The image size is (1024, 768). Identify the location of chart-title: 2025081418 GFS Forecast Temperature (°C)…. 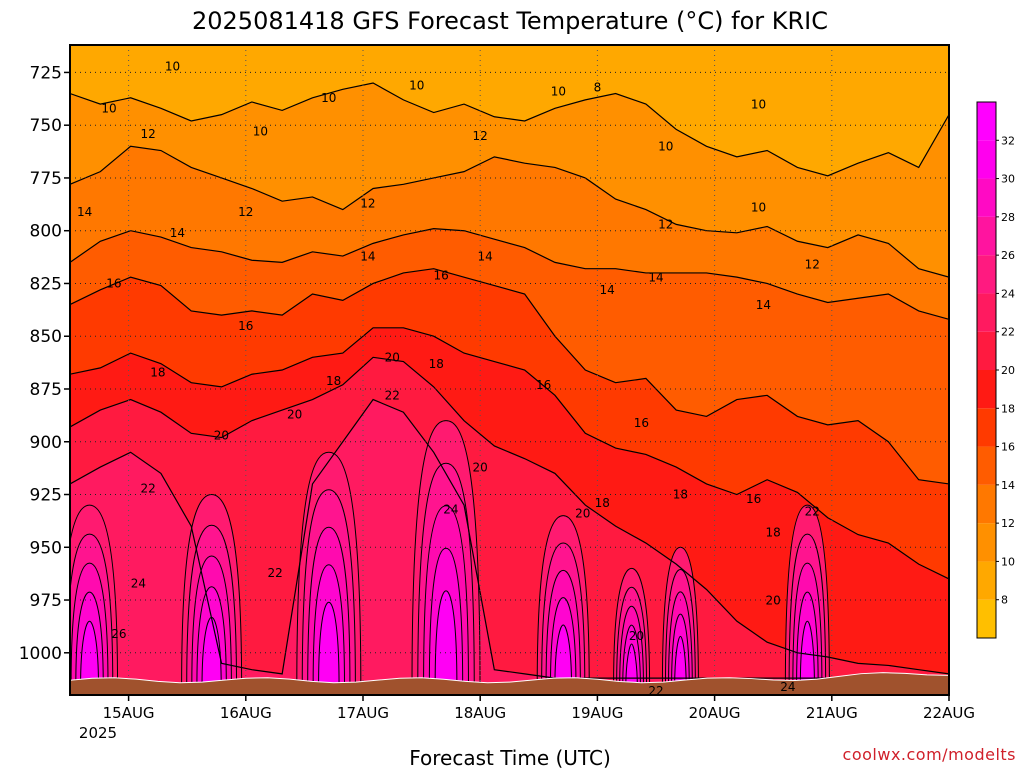
(510, 21).